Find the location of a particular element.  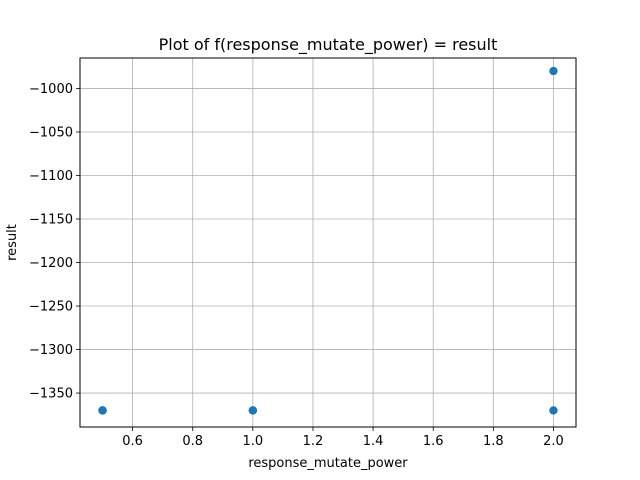

y-axis-ticks: −1000 −1050 −1100 −1150 −1200 −1250 −1300 −1350 is located at coordinates (54, 242).